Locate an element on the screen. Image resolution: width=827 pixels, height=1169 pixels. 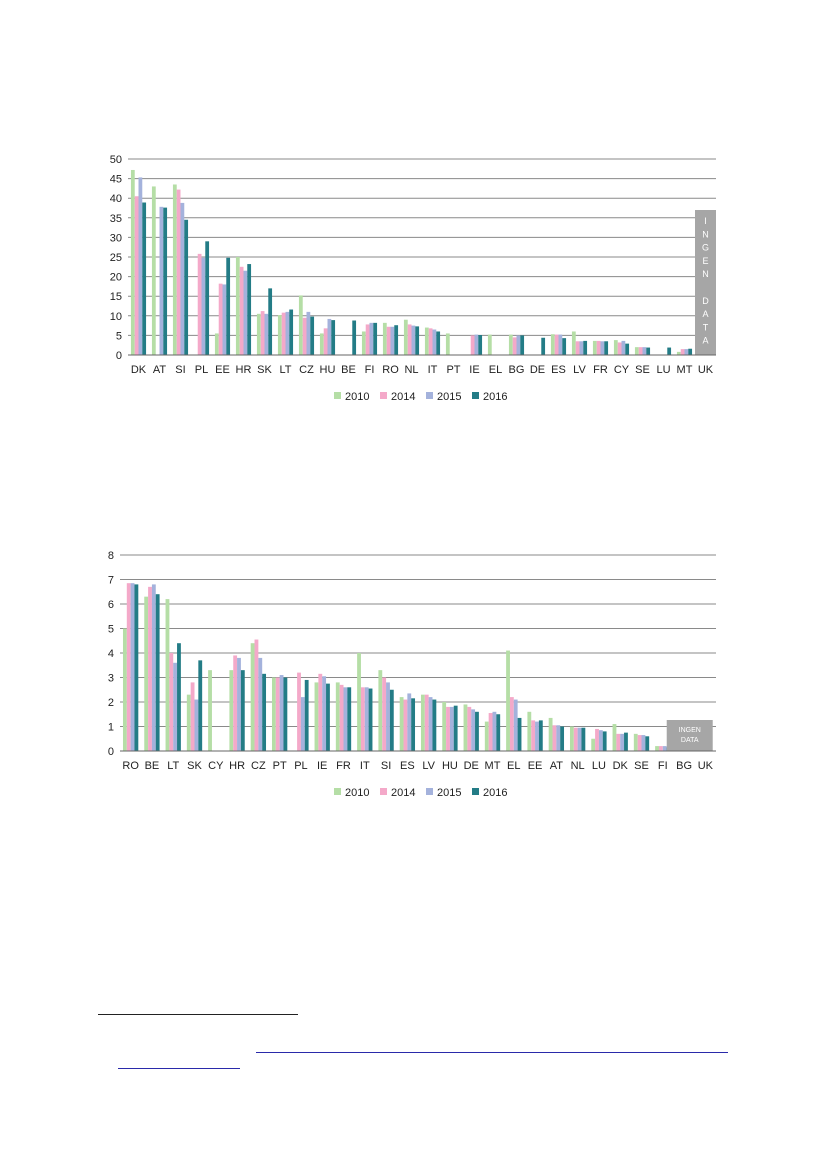
x-tick-label: BG is located at coordinates (684, 766).